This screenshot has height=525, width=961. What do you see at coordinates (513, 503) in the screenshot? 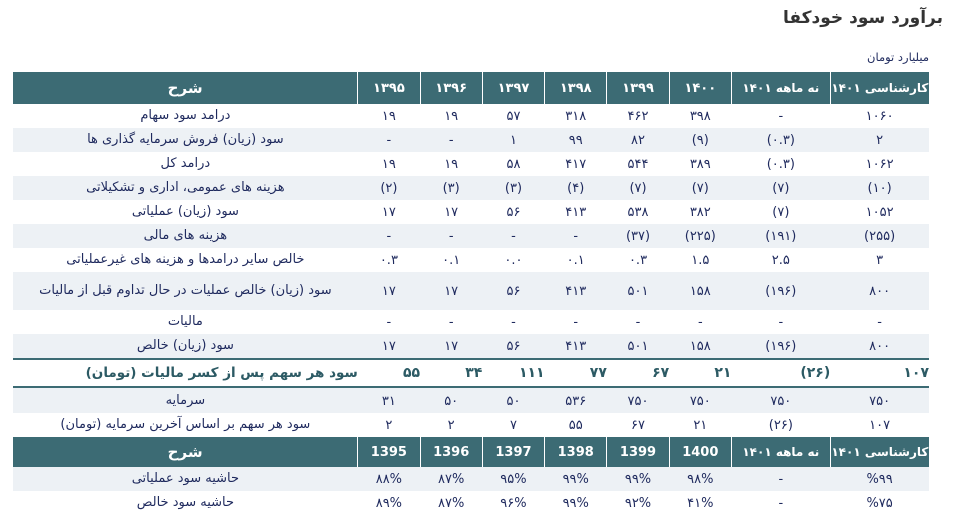
I see `cell-value: ۹۶%` at bounding box center [513, 503].